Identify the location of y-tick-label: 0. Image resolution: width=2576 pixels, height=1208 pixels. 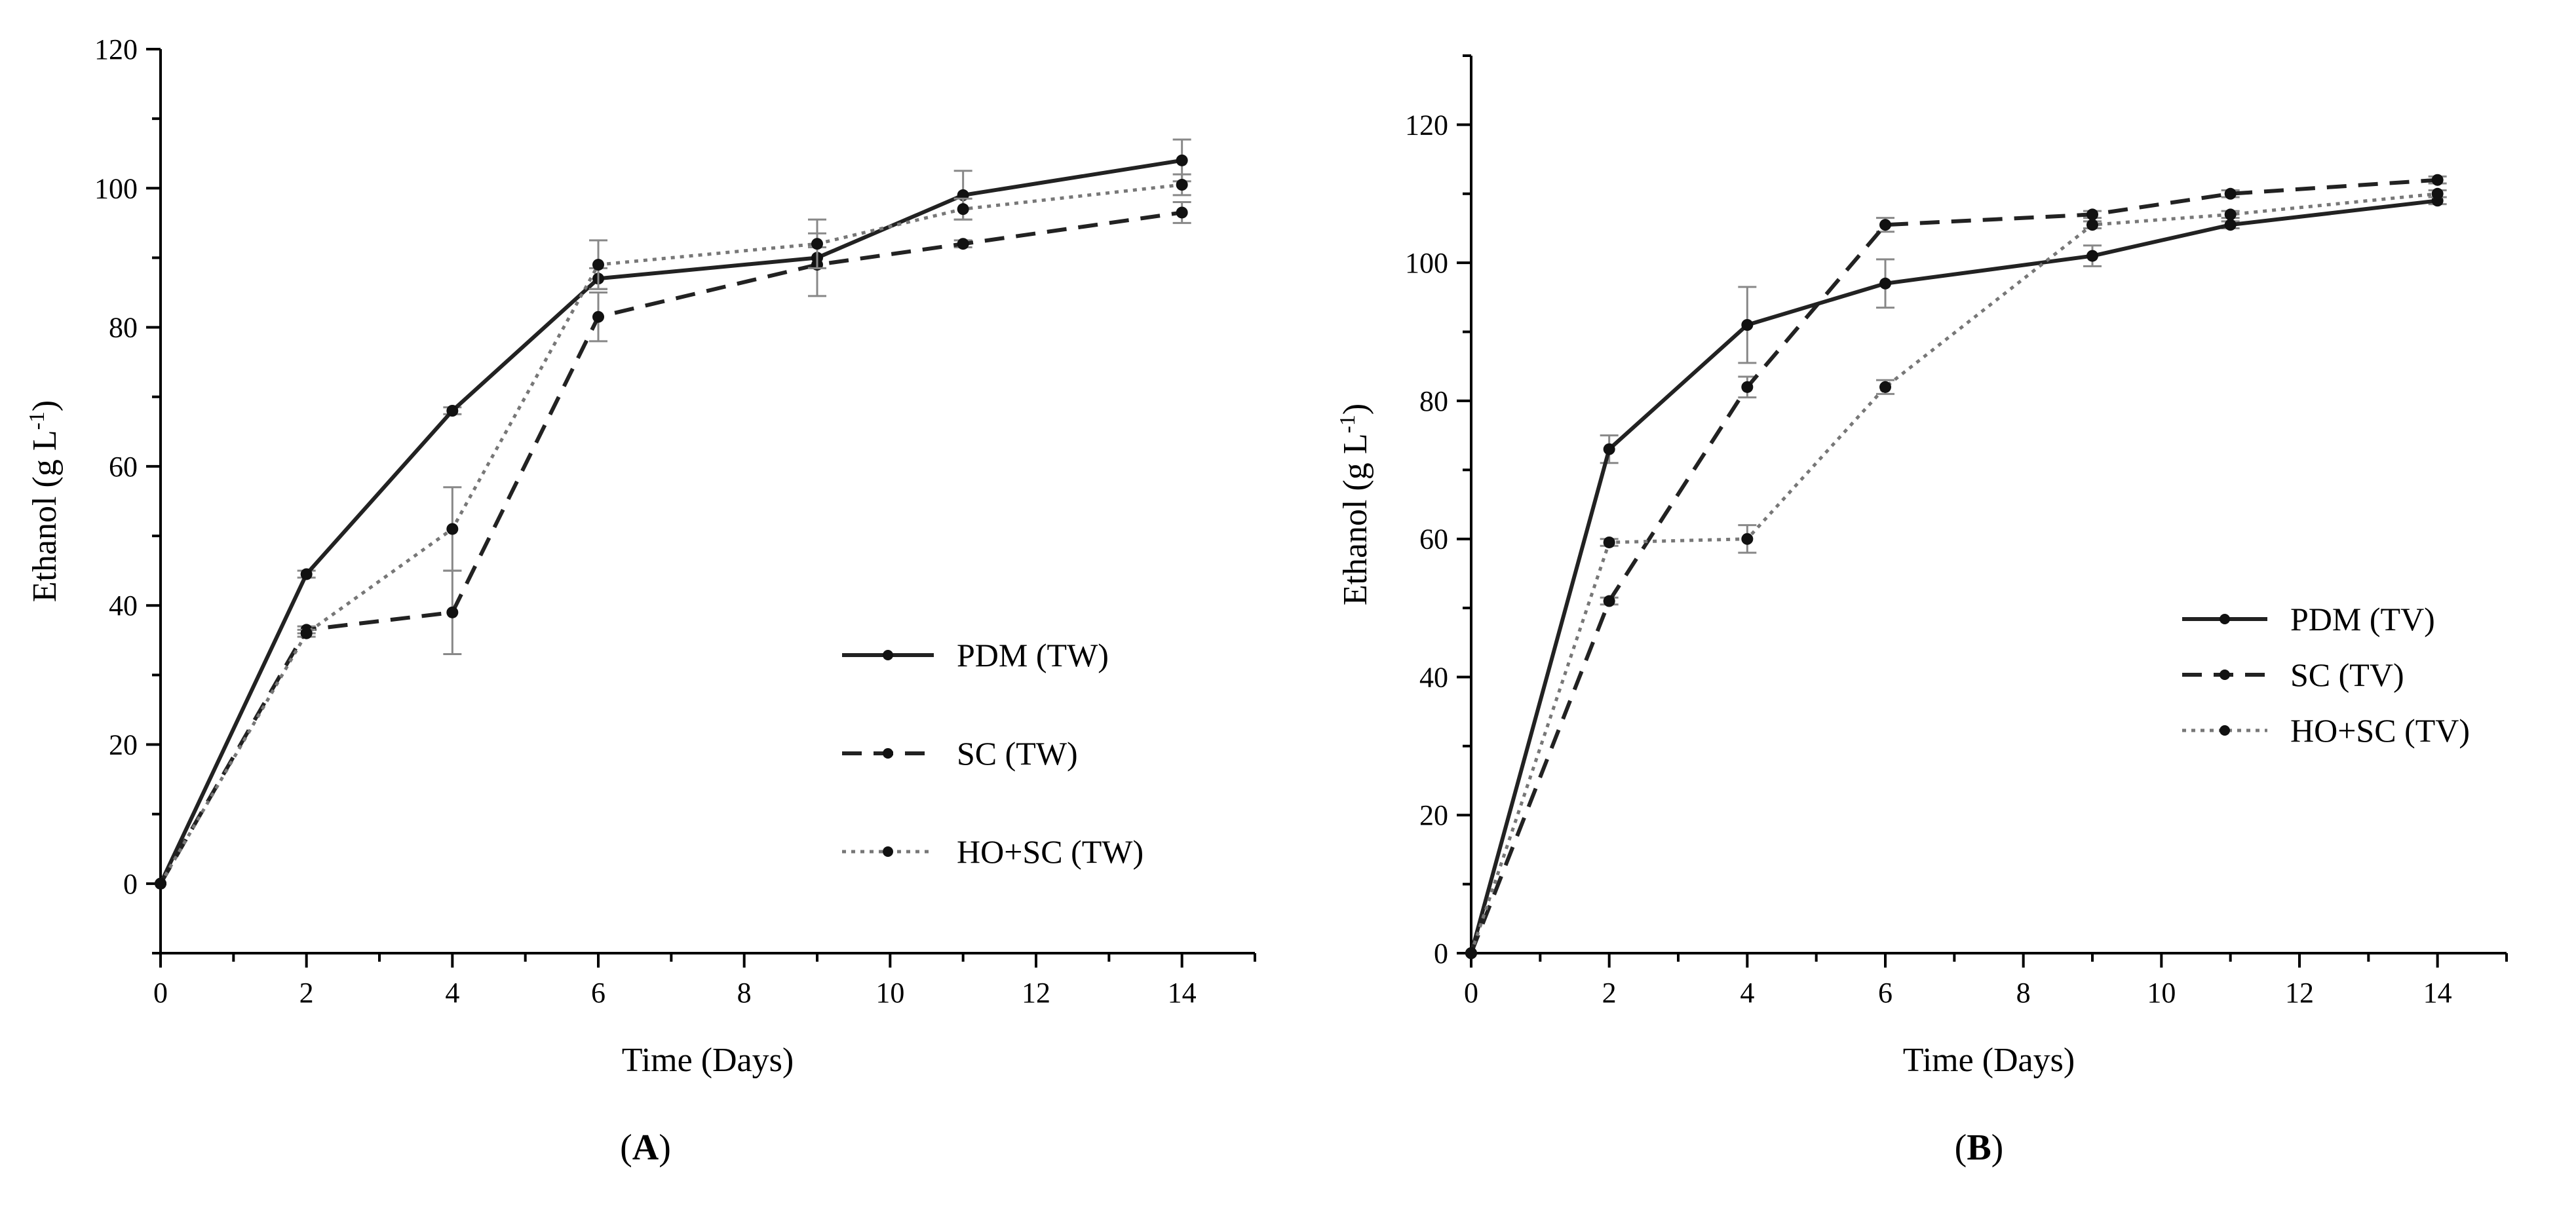
(1441, 953).